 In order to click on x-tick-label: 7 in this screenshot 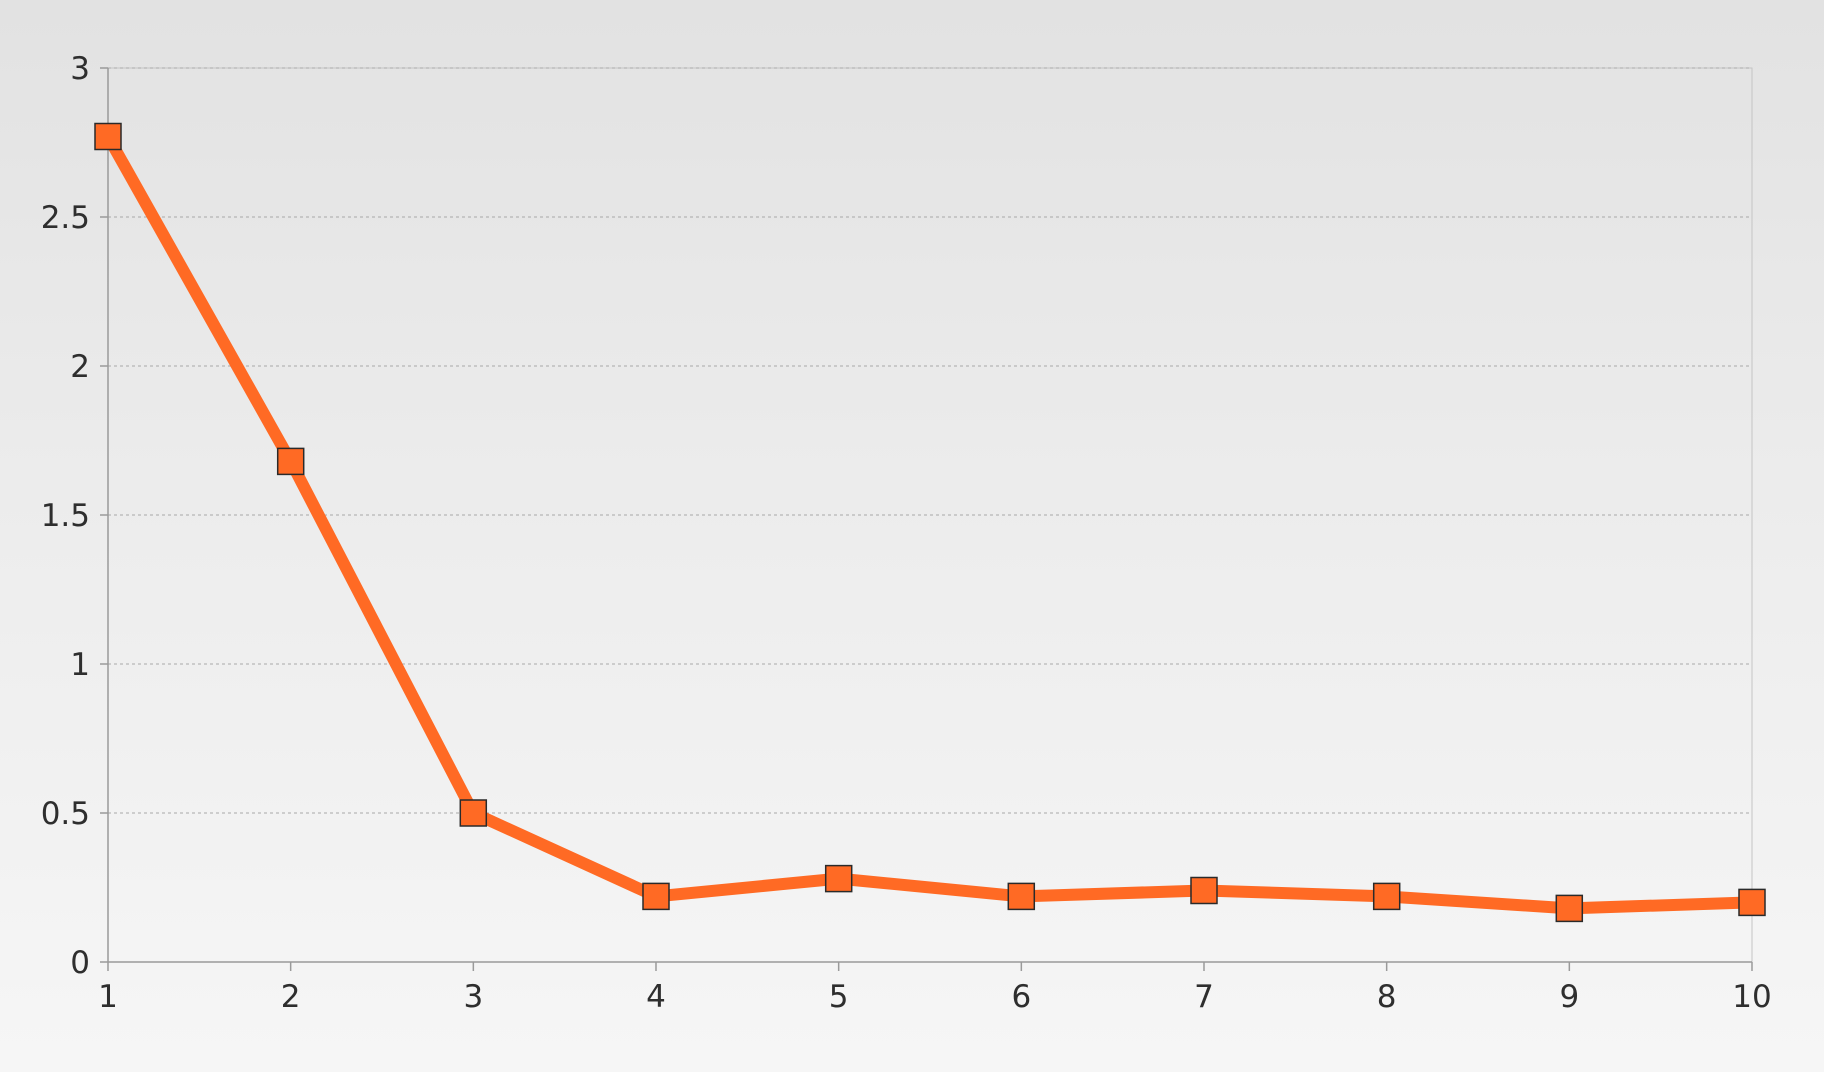, I will do `click(1204, 997)`.